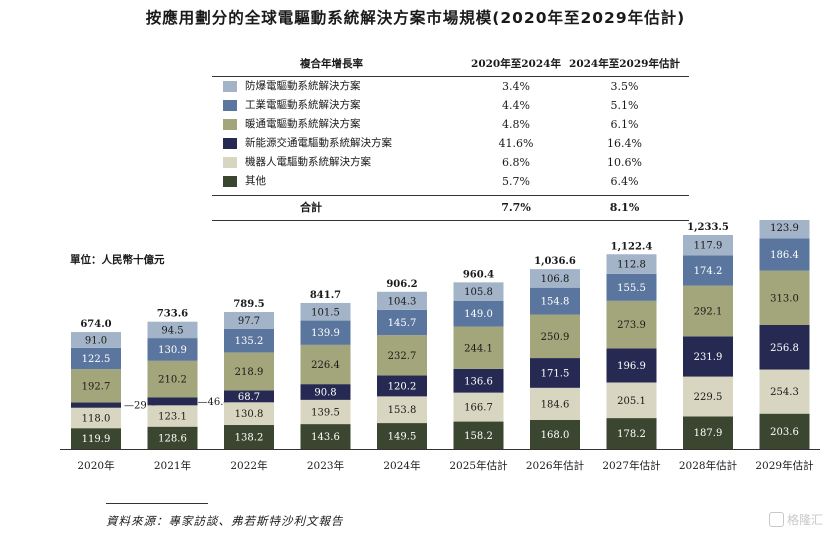  I want to click on data-label: 171.5, so click(555, 373).